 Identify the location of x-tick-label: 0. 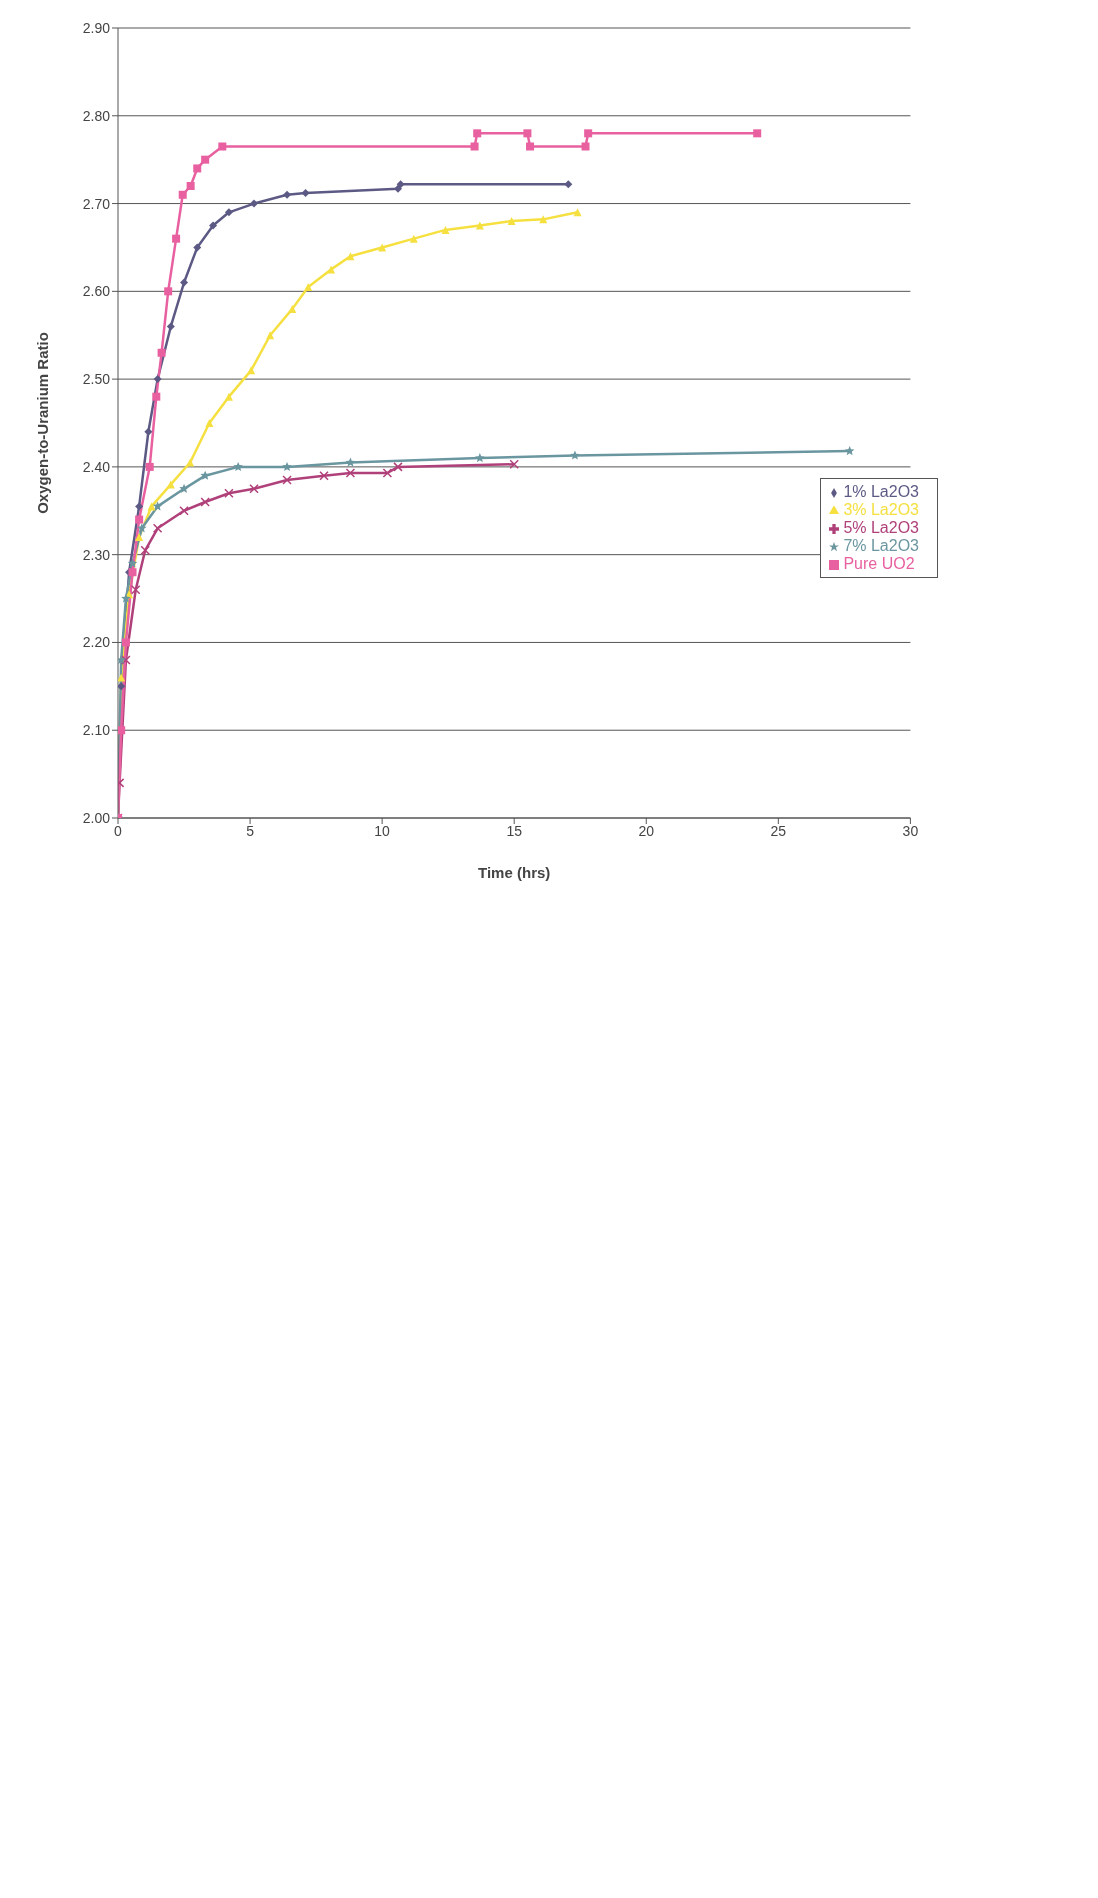
(118, 830).